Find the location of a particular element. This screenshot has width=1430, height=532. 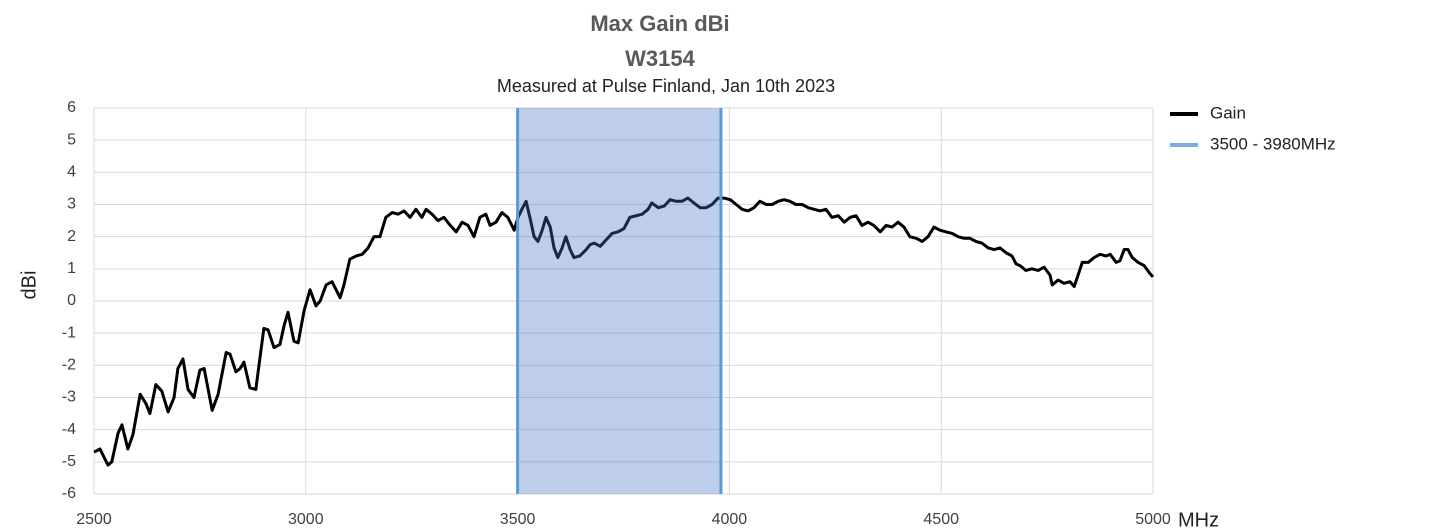

chart-title: Max Gain dBi is located at coordinates (659, 23).